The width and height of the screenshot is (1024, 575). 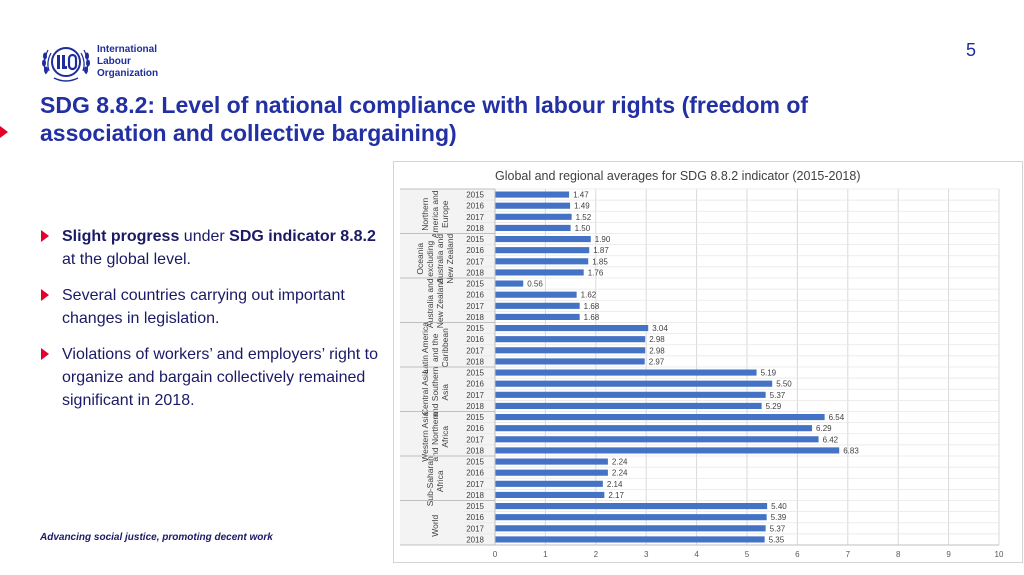 What do you see at coordinates (601, 250) in the screenshot?
I see `bar-value-label: 1.87` at bounding box center [601, 250].